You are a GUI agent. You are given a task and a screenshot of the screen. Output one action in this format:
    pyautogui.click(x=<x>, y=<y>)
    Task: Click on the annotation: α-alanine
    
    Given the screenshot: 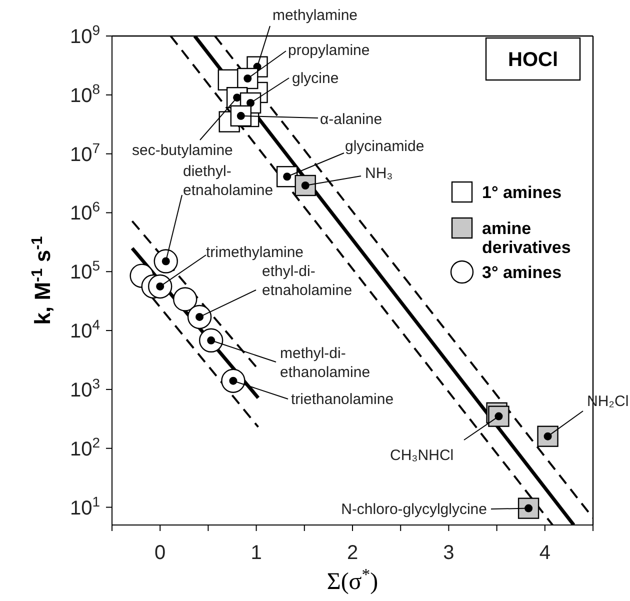 What is the action you would take?
    pyautogui.click(x=351, y=119)
    